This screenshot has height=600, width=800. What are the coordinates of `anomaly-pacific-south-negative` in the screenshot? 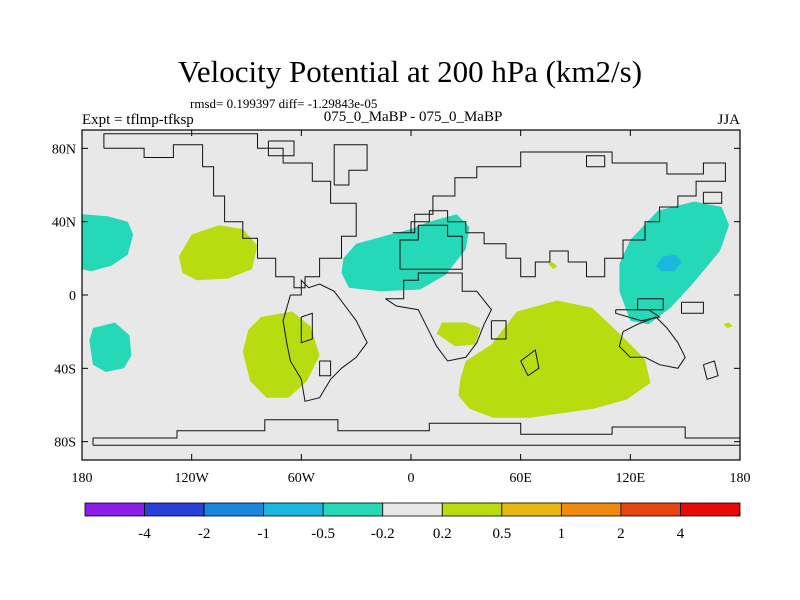 It's located at (110, 347).